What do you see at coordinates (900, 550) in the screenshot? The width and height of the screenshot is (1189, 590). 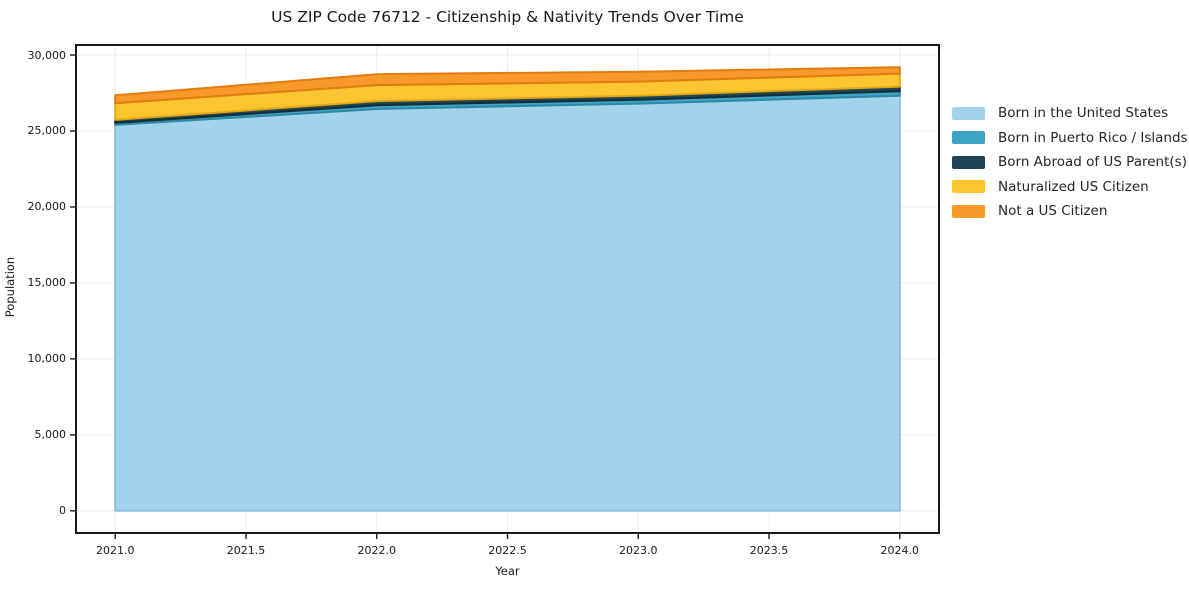 I see `x-tick-label: 2024.0` at bounding box center [900, 550].